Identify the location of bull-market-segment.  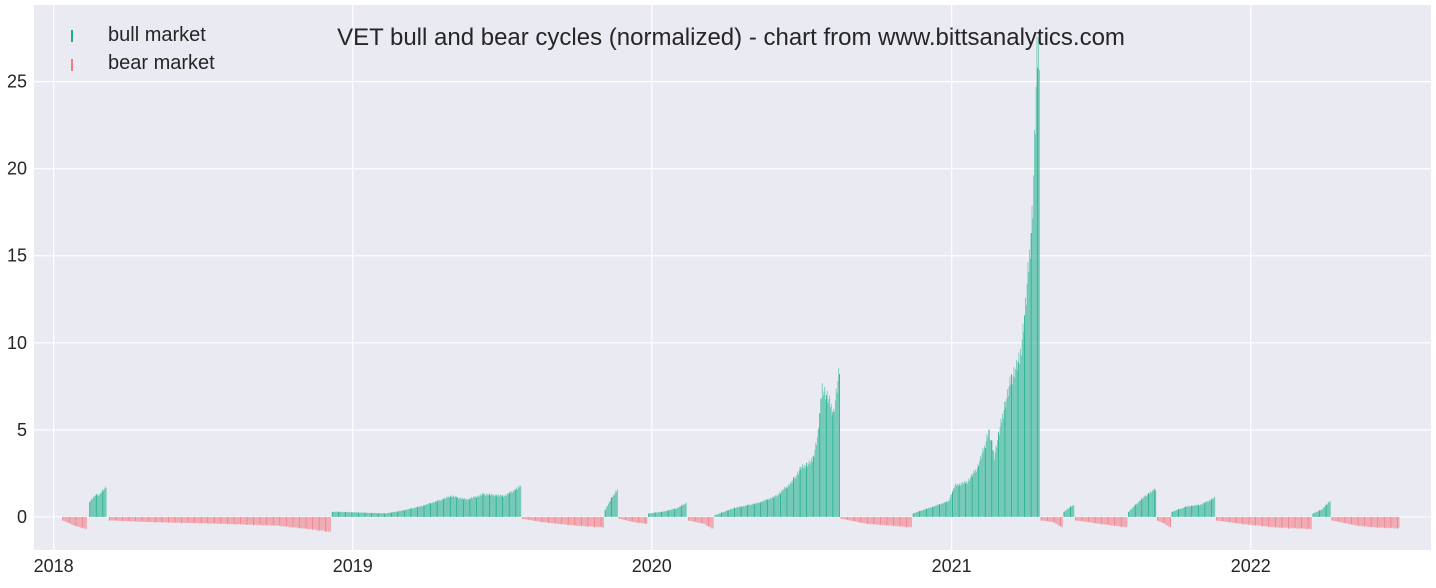
(667, 509).